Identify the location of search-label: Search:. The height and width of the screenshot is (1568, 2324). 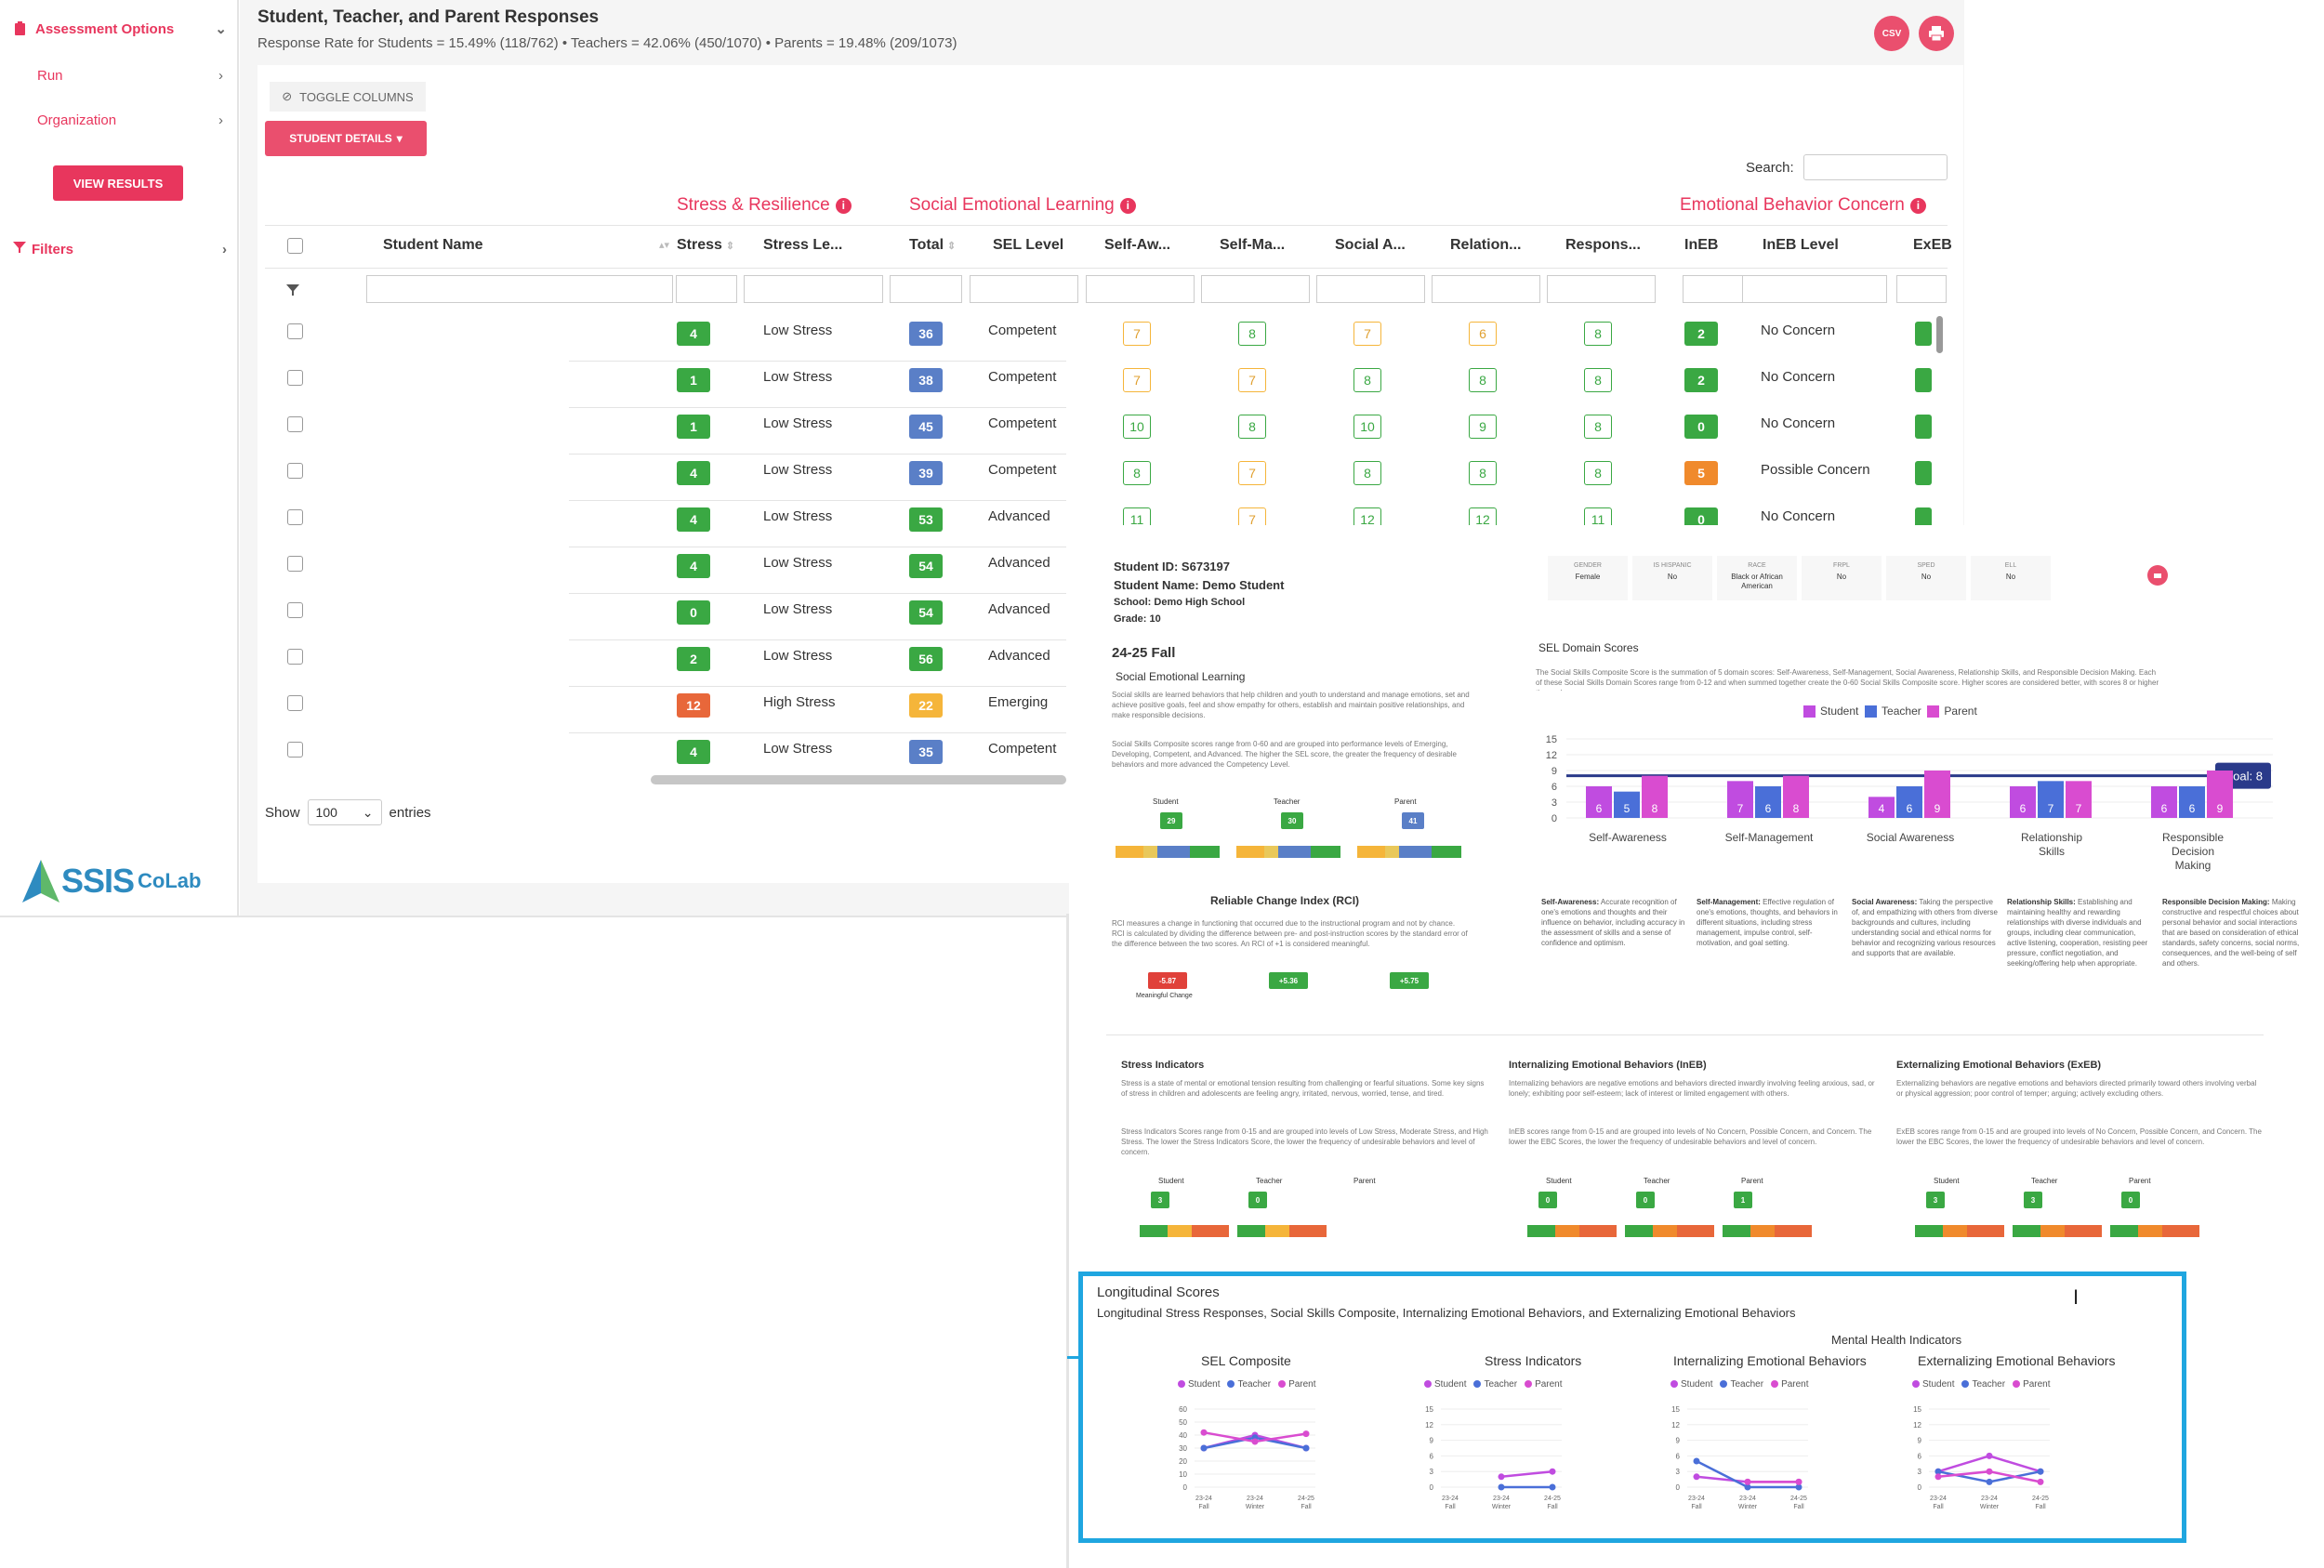
(1770, 168).